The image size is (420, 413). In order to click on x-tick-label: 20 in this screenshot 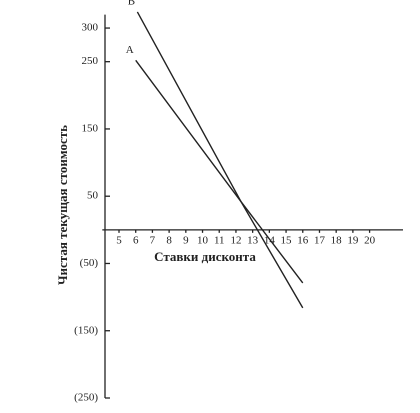, I will do `click(370, 240)`.